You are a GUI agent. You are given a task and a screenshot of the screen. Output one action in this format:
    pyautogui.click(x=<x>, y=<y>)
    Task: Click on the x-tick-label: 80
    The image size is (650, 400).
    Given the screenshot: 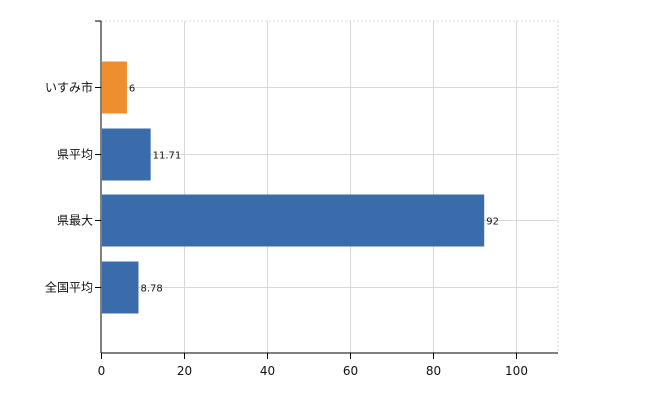 What is the action you would take?
    pyautogui.click(x=433, y=371)
    